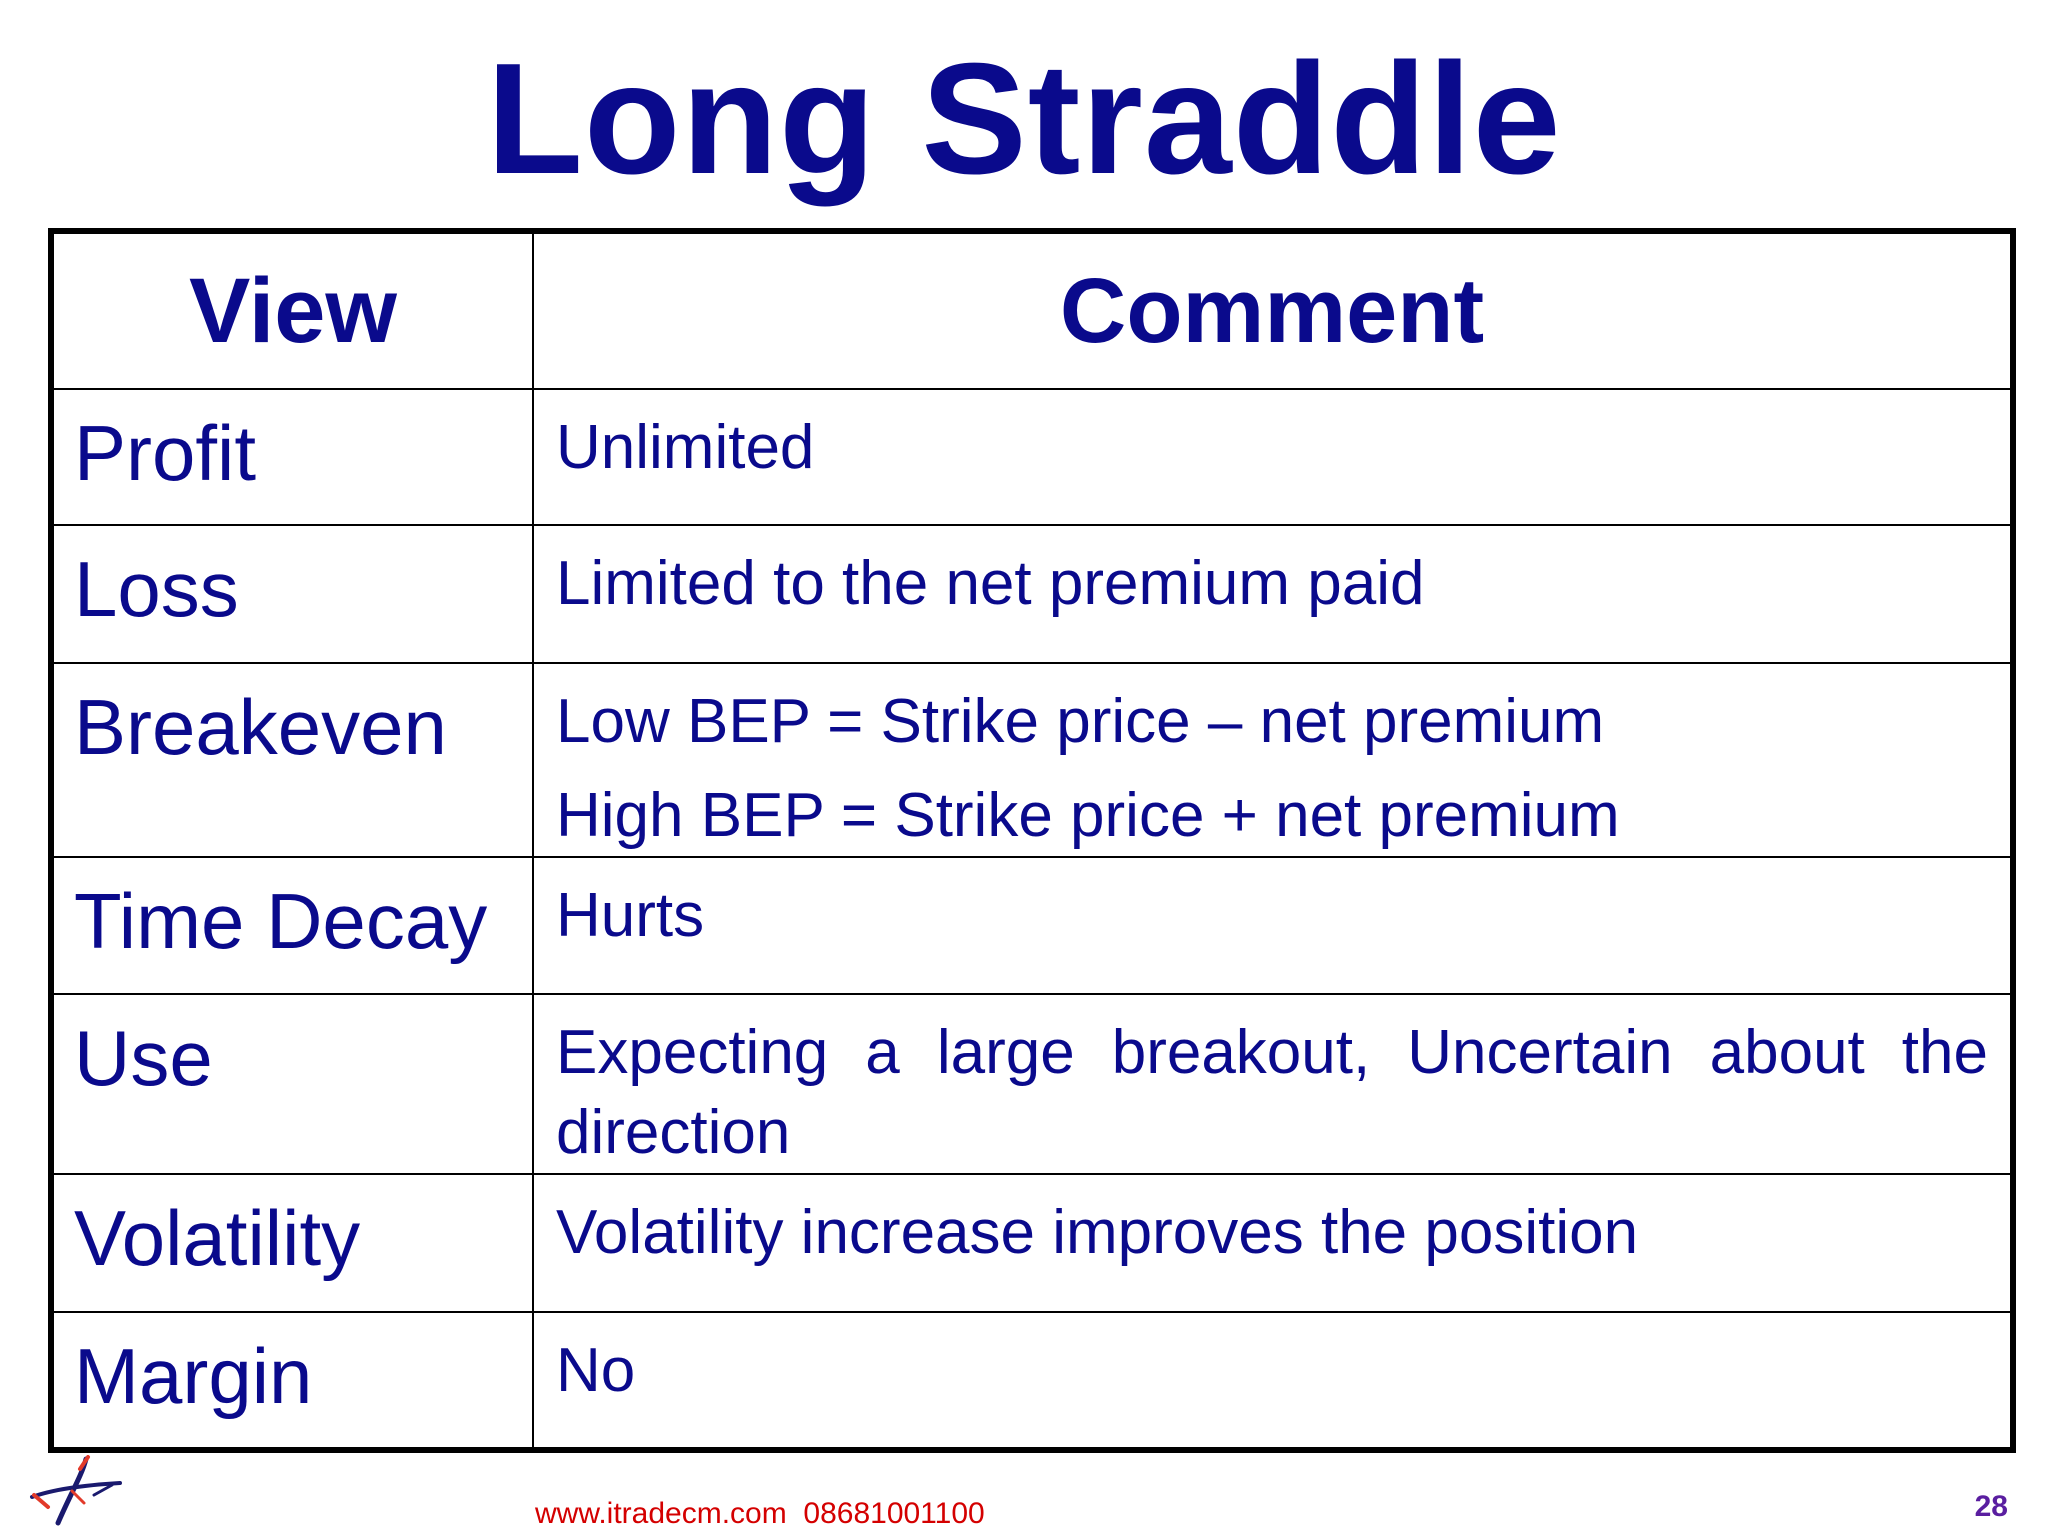 Image resolution: width=2048 pixels, height=1533 pixels. I want to click on header-view: View, so click(292, 310).